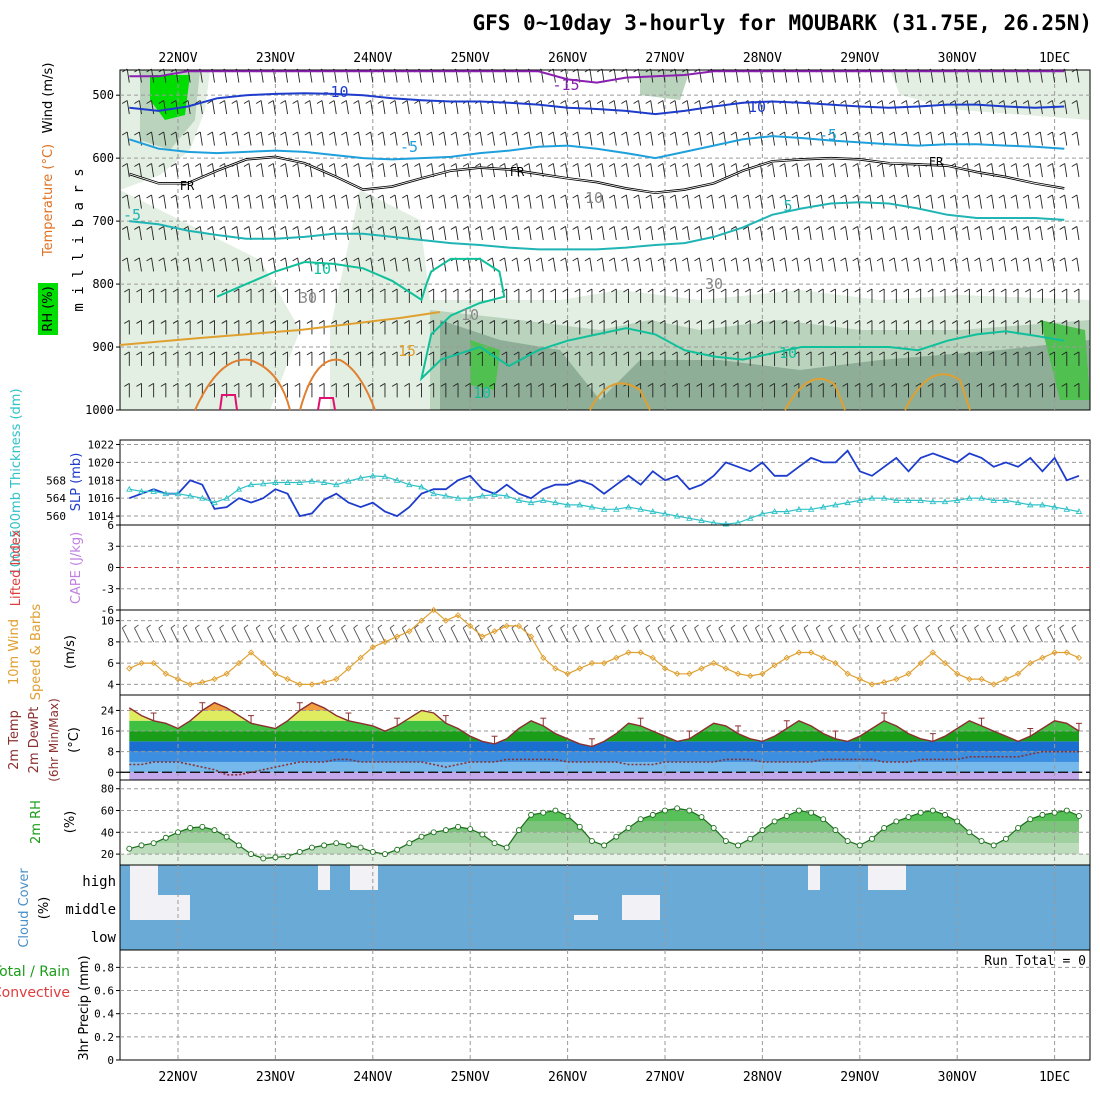 The image size is (1100, 1100). Describe the element at coordinates (604, 483) in the screenshot. I see `slp-line` at that location.